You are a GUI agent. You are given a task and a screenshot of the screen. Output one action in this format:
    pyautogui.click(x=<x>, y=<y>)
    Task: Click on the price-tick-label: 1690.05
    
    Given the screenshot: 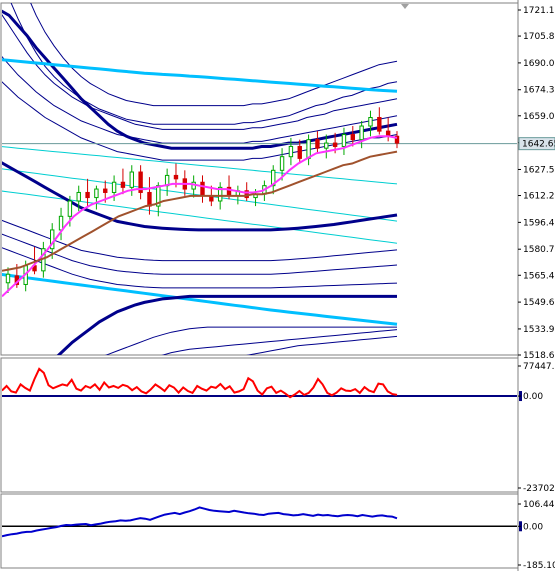 What is the action you would take?
    pyautogui.click(x=539, y=64)
    